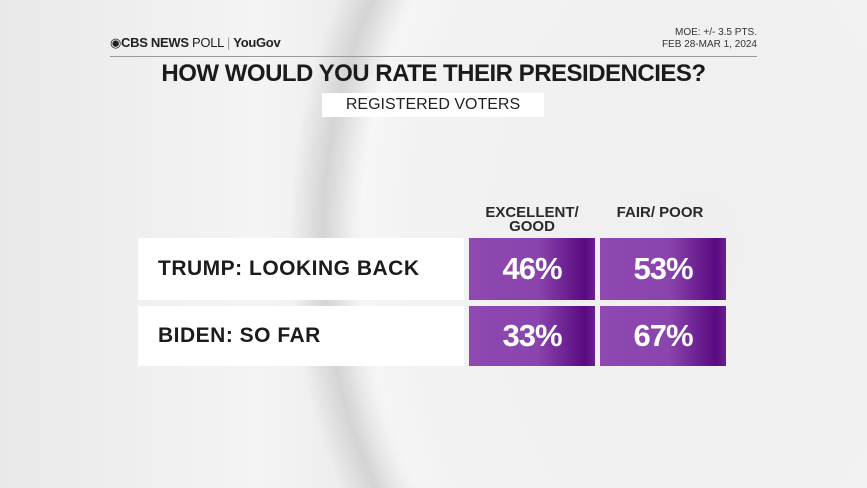 The height and width of the screenshot is (488, 867). What do you see at coordinates (433, 105) in the screenshot?
I see `chart-subtitle: REGISTERED VOTERS` at bounding box center [433, 105].